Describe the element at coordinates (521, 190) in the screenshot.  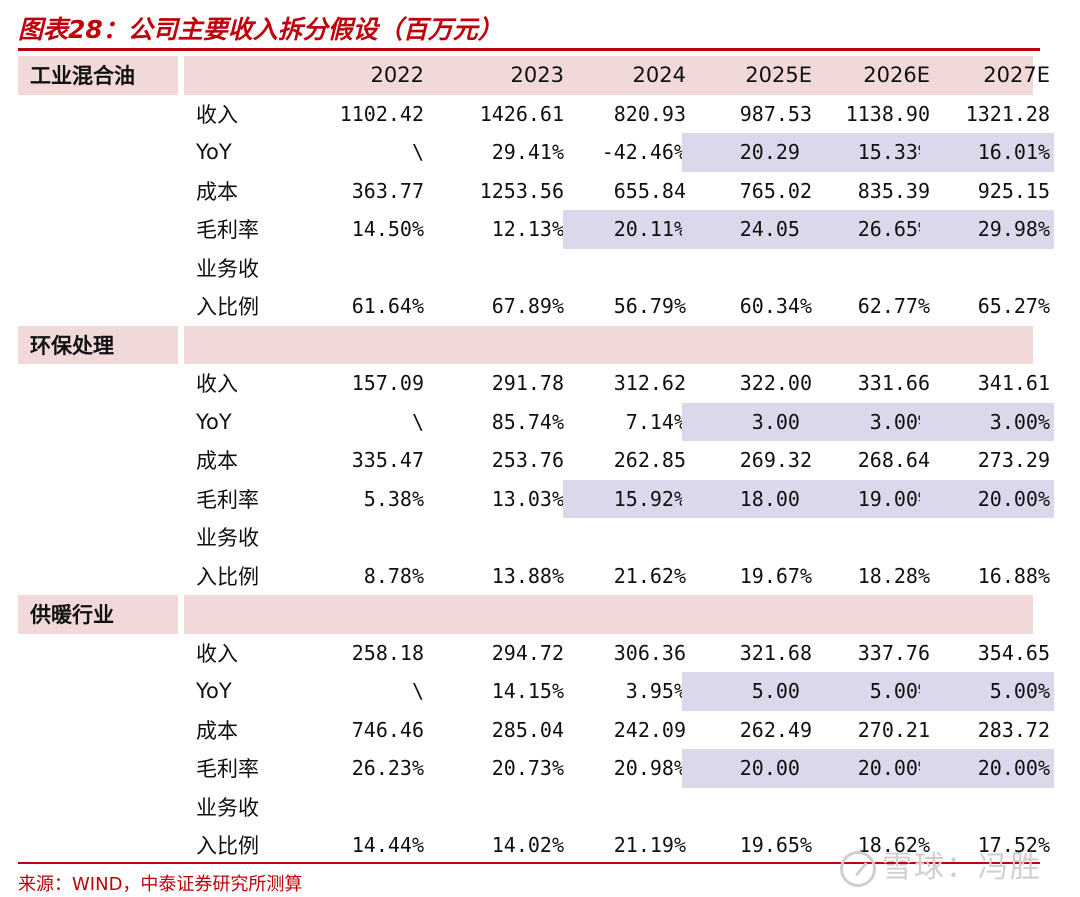
I see `table-cell: 1253.56` at that location.